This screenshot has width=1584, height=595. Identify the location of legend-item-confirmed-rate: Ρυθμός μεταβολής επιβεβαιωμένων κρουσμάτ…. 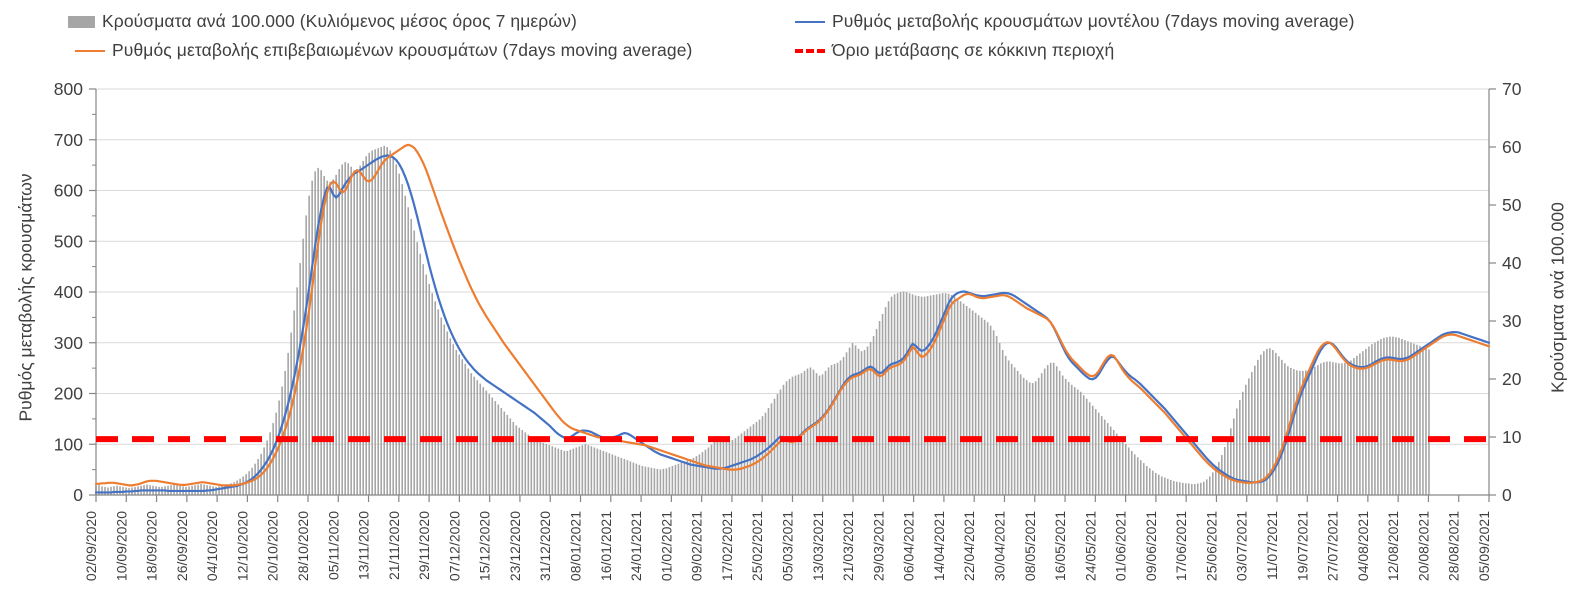
(383, 50).